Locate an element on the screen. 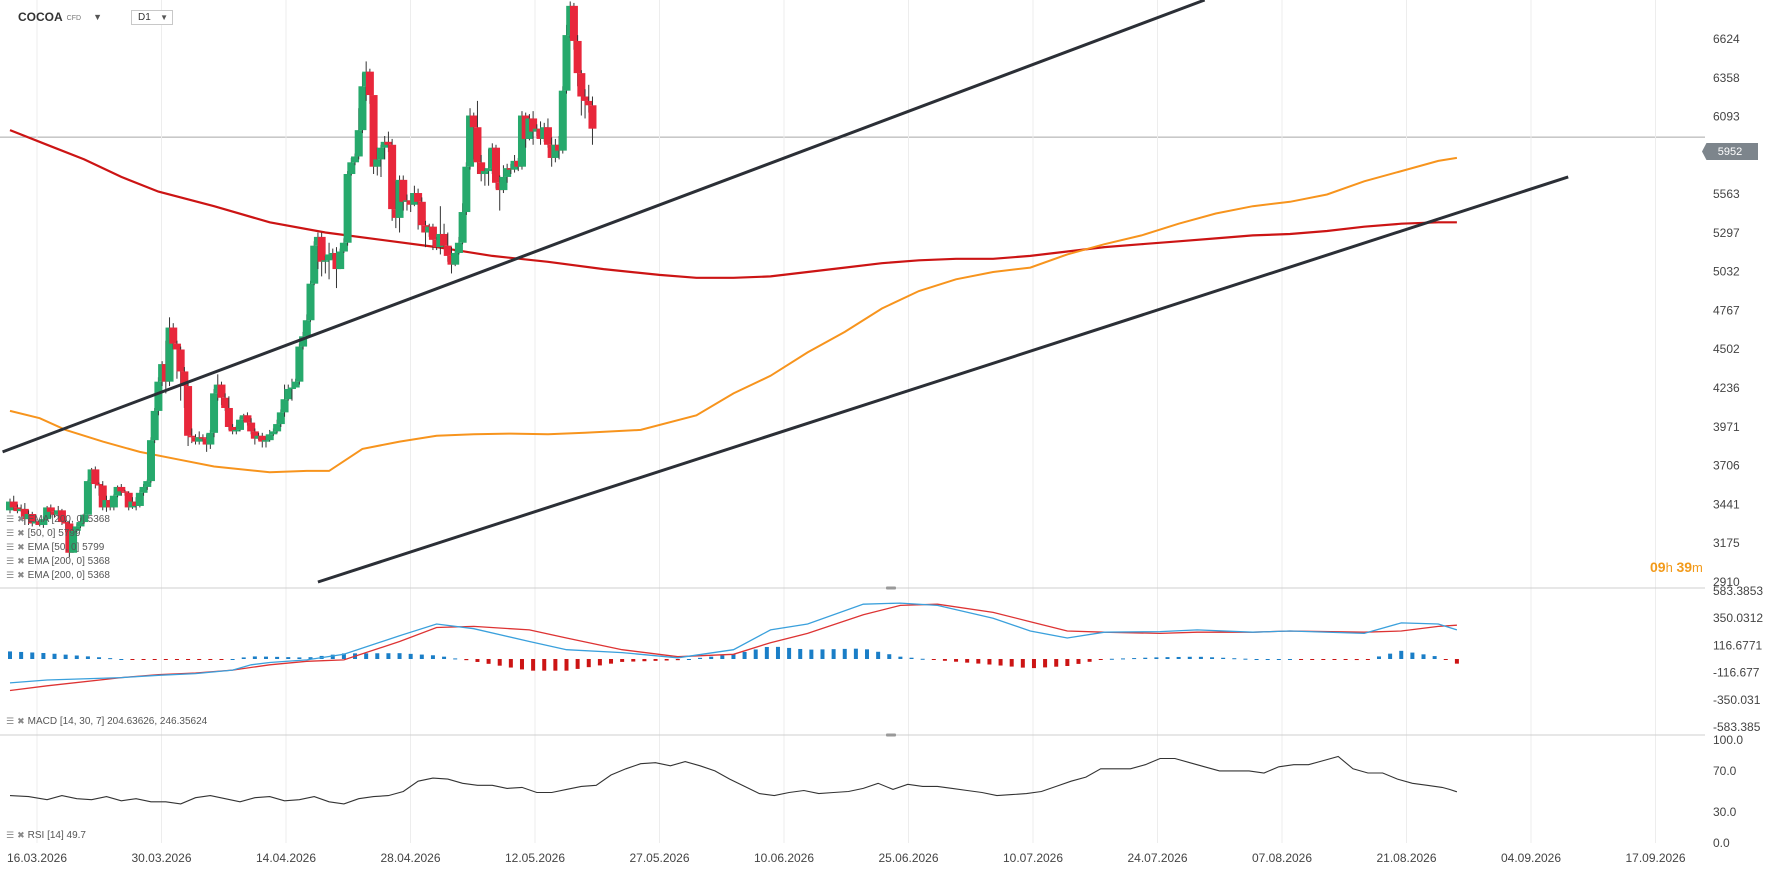 Image resolution: width=1772 pixels, height=877 pixels. price-tick-label: 5297 is located at coordinates (1726, 233).